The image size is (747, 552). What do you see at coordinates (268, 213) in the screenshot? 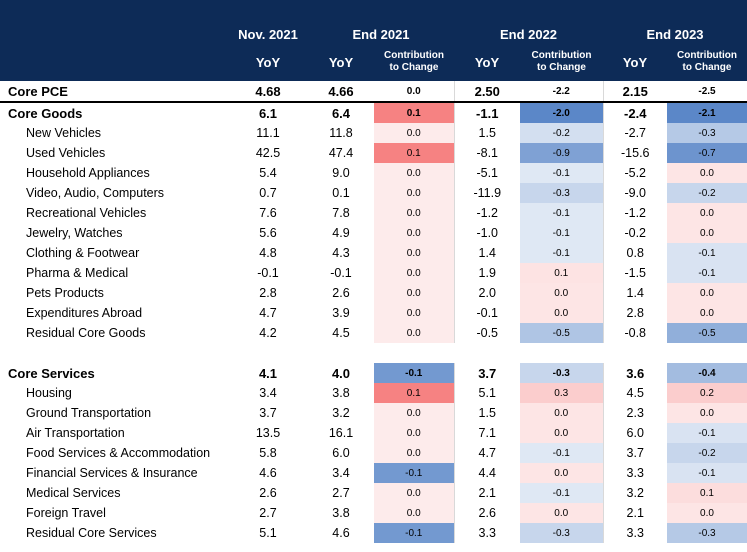
I see `yoy-cell: 7.6` at bounding box center [268, 213].